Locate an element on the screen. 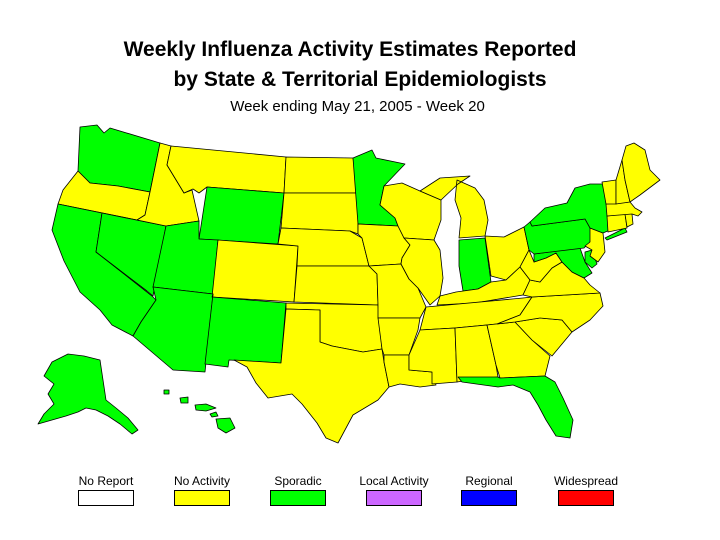 The height and width of the screenshot is (540, 720). legend-item-regional: Regional is located at coordinates (489, 490).